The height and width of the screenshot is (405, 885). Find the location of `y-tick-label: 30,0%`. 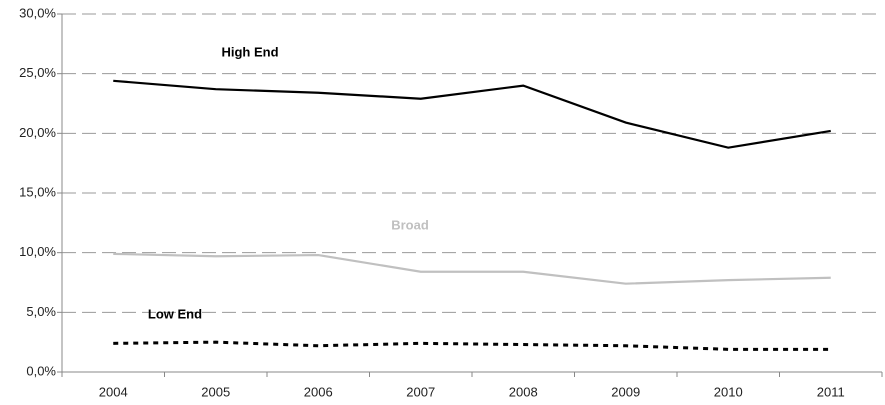

y-tick-label: 30,0% is located at coordinates (37, 12).